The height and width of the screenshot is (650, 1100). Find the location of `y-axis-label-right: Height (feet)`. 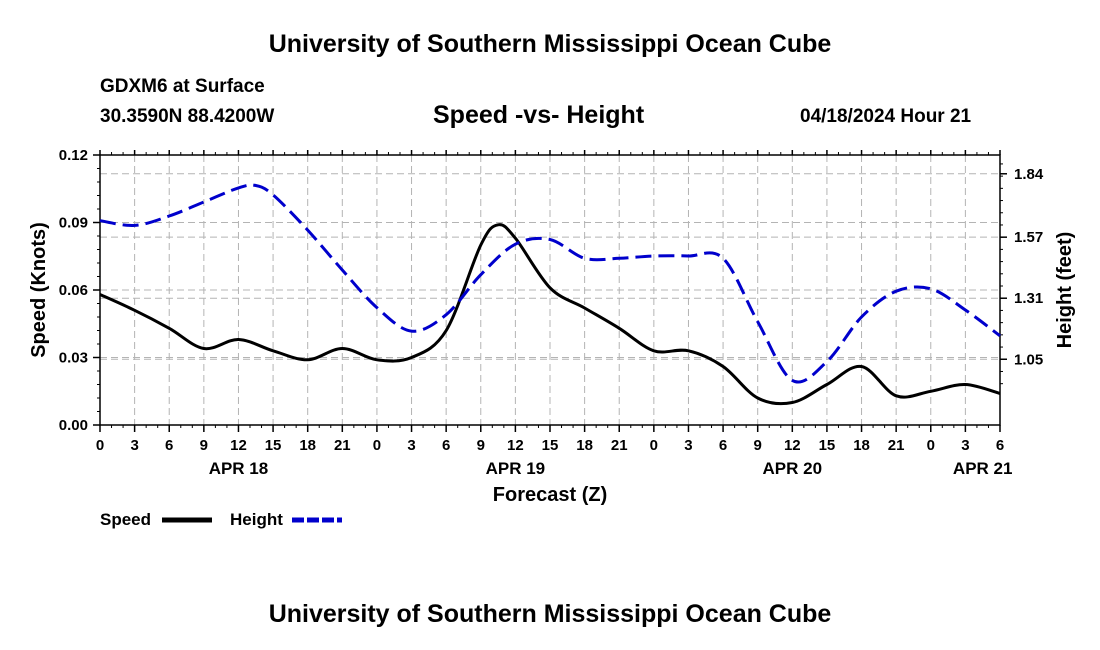

y-axis-label-right: Height (feet) is located at coordinates (1065, 290).